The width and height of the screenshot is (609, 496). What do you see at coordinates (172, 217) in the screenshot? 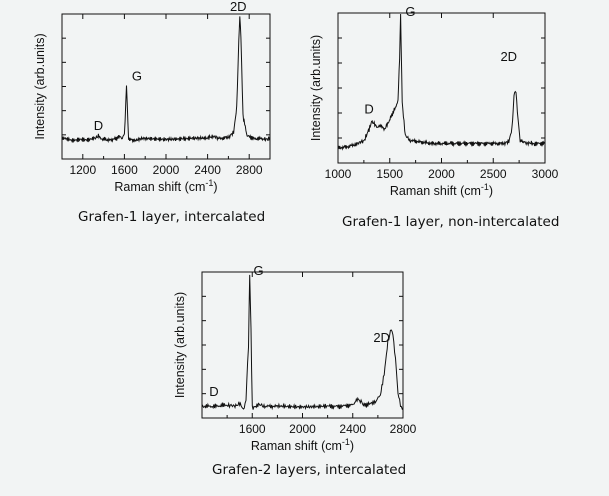
I see `caption-chart-1: Grafen-1 layer, intercalated` at bounding box center [172, 217].